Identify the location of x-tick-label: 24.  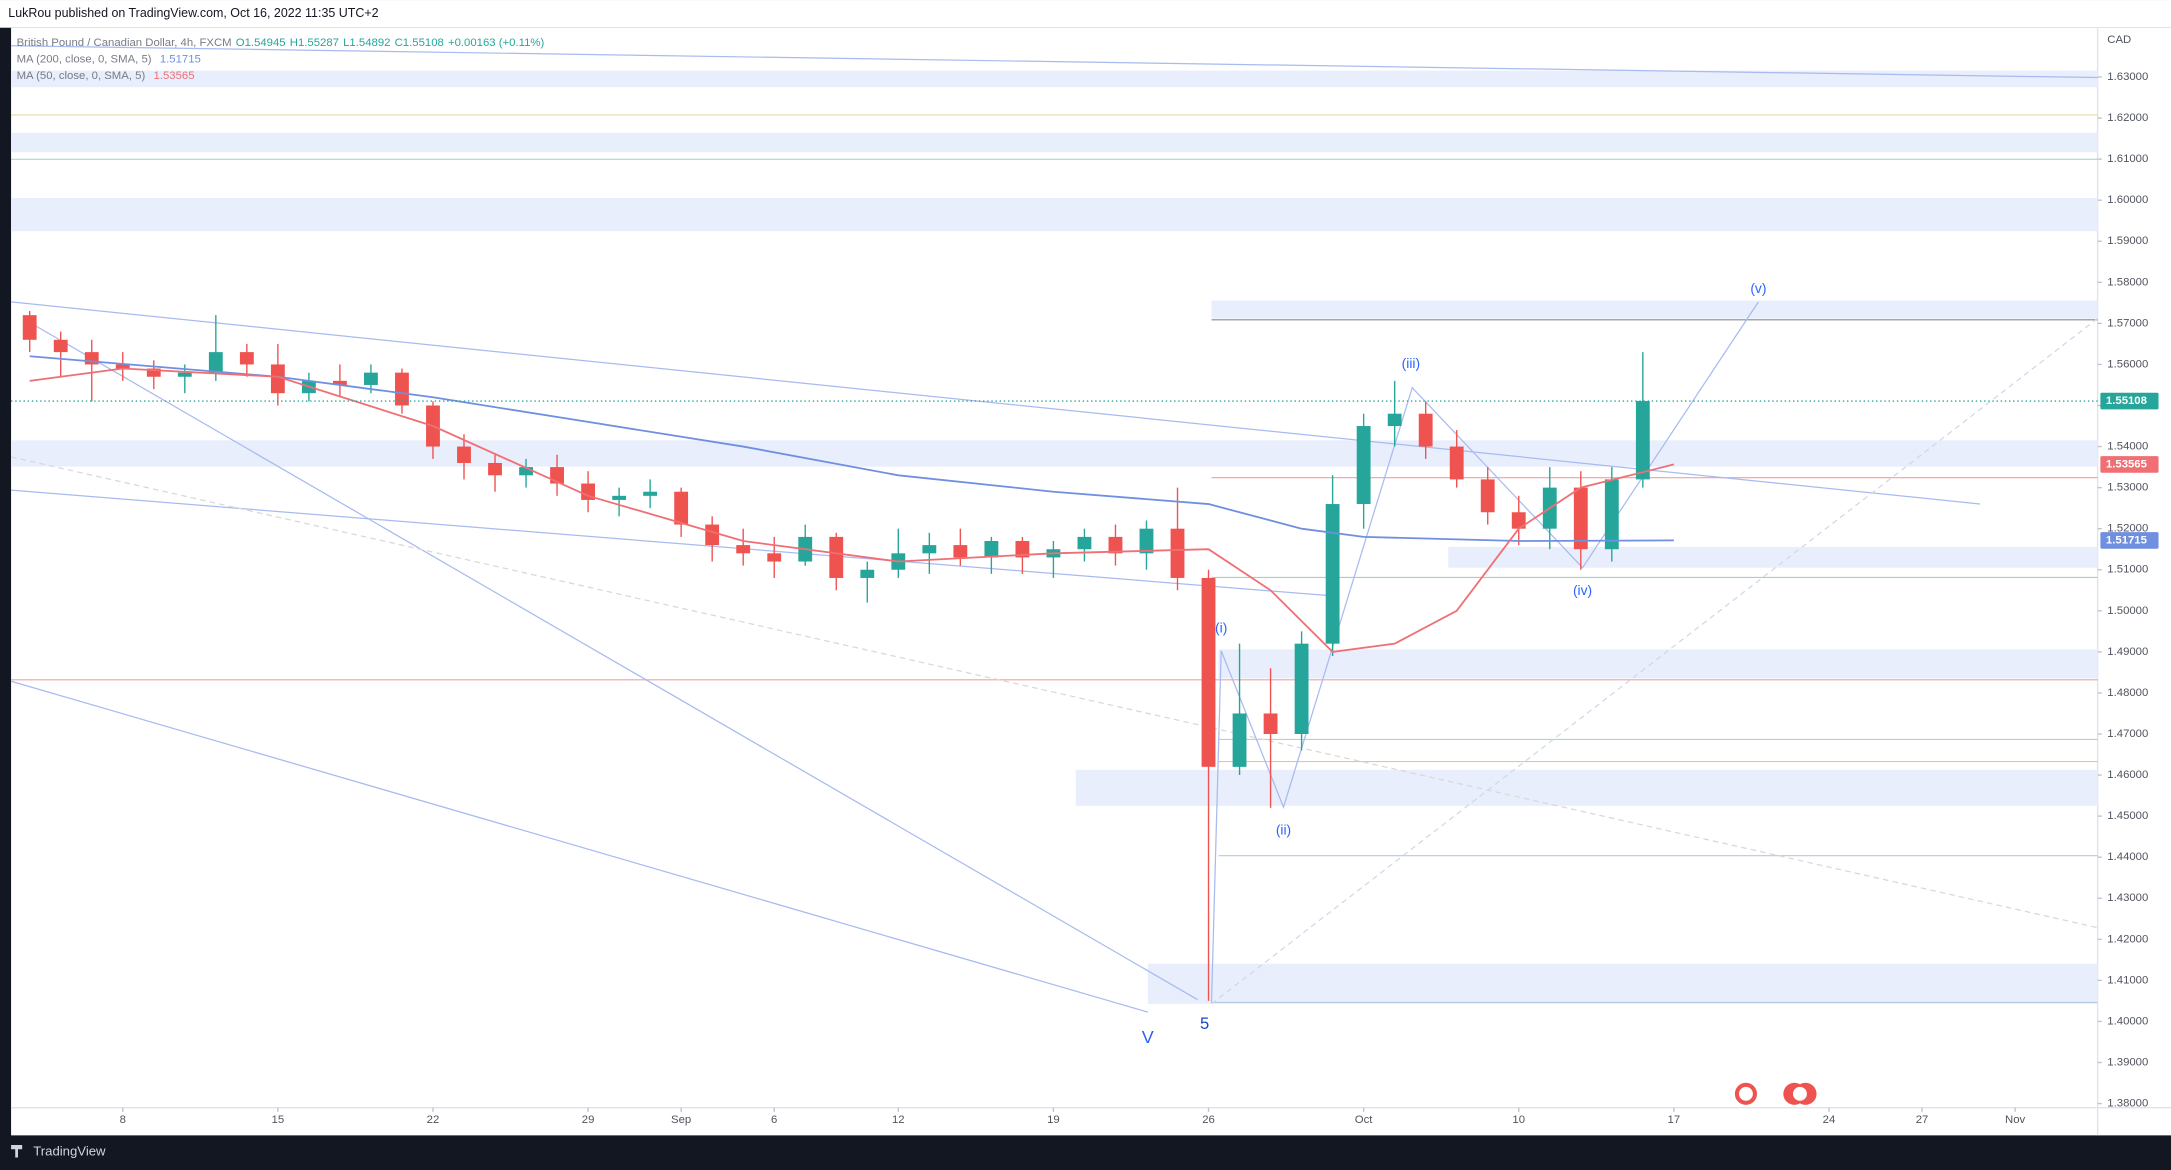
(1829, 1120).